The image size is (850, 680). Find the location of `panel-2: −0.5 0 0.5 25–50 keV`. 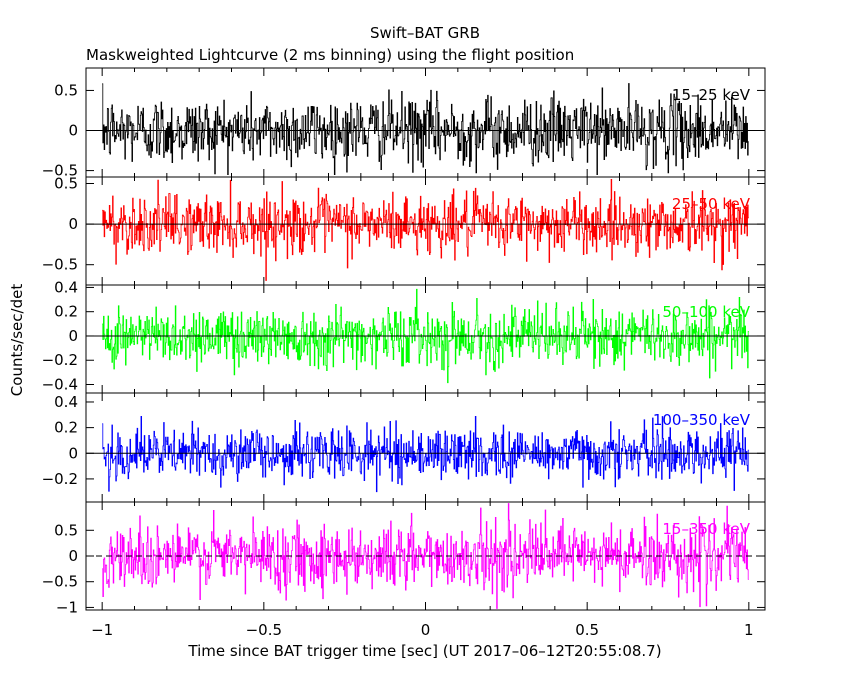

panel-2: −0.5 0 0.5 25–50 keV is located at coordinates (404, 230).